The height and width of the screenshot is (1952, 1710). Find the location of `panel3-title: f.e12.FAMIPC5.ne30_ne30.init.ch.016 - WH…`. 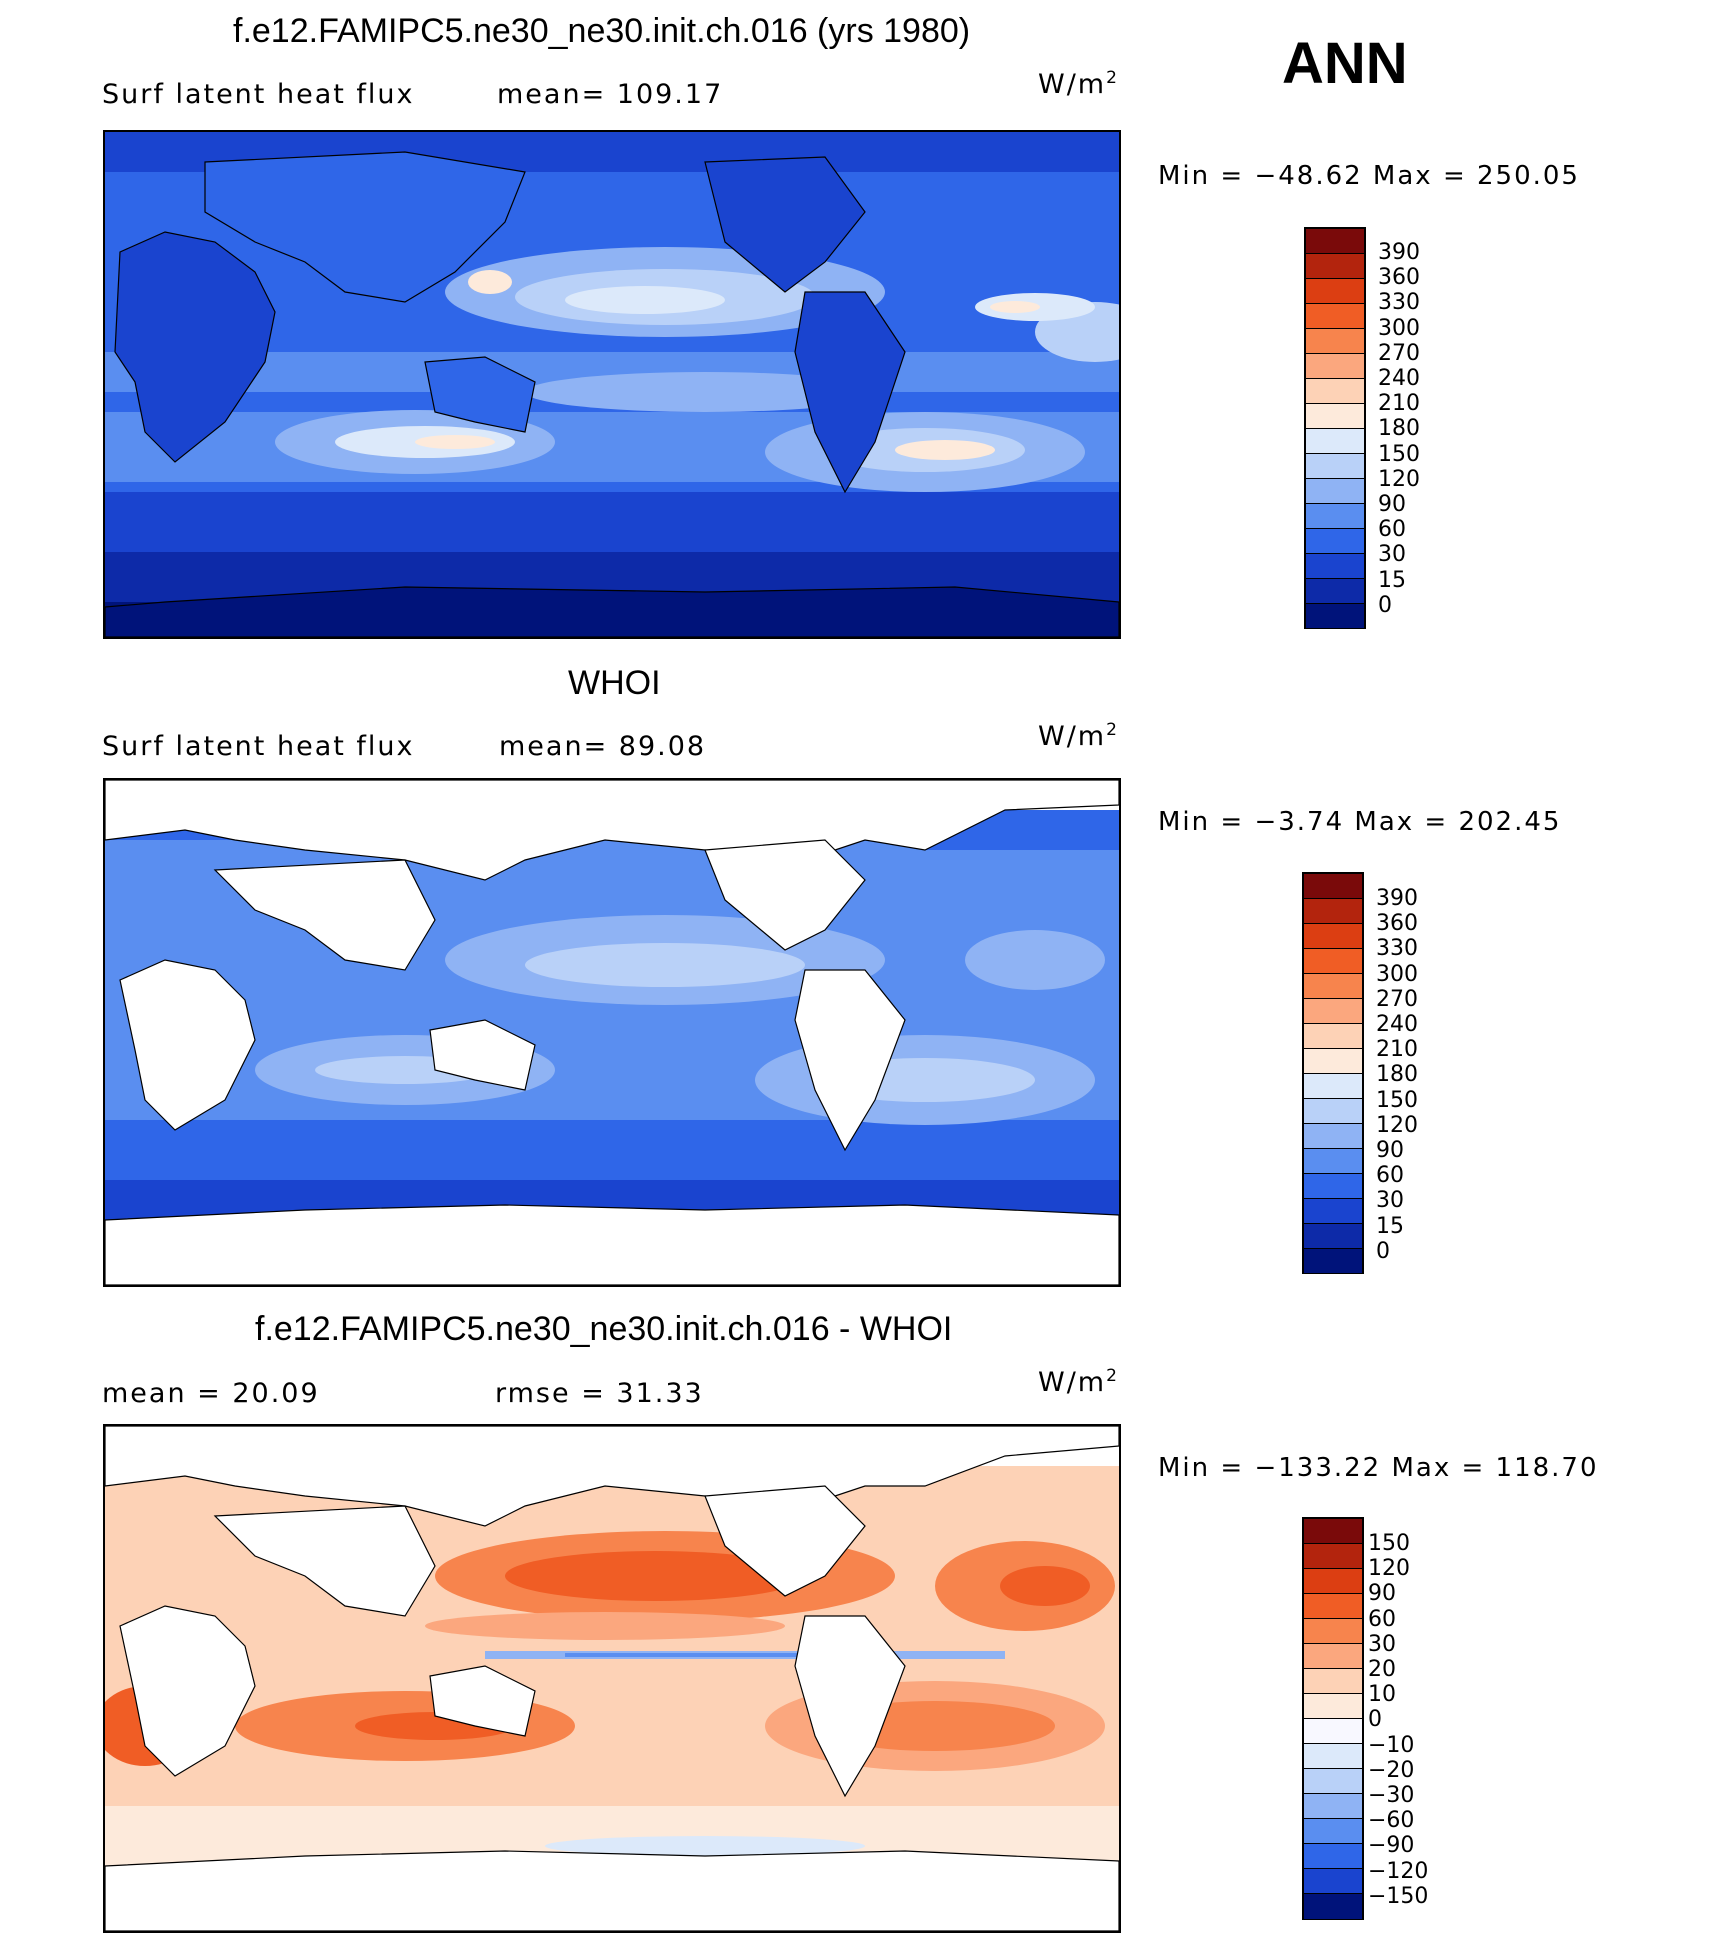

panel3-title: f.e12.FAMIPC5.ne30_ne30.init.ch.016 - WH… is located at coordinates (604, 1329).